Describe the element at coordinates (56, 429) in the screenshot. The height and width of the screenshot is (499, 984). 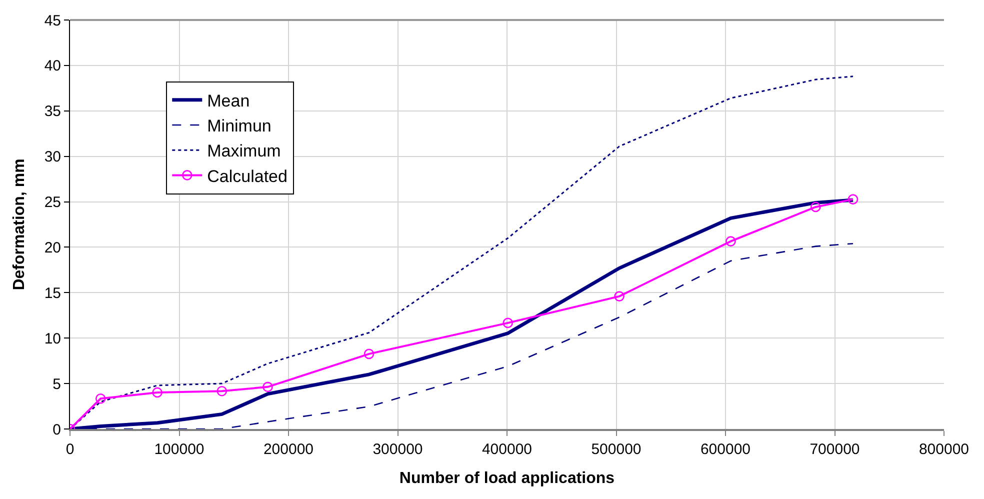
I see `y-tick-label: 0` at that location.